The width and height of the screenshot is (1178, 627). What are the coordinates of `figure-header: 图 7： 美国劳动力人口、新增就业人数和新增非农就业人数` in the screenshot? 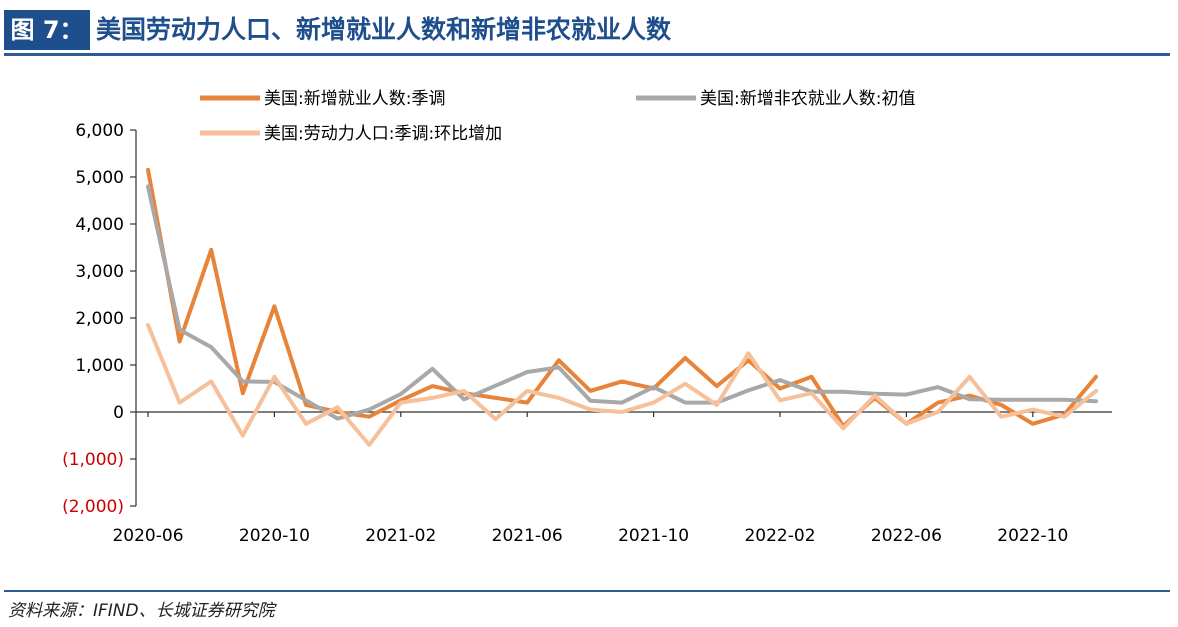 It's located at (589, 28).